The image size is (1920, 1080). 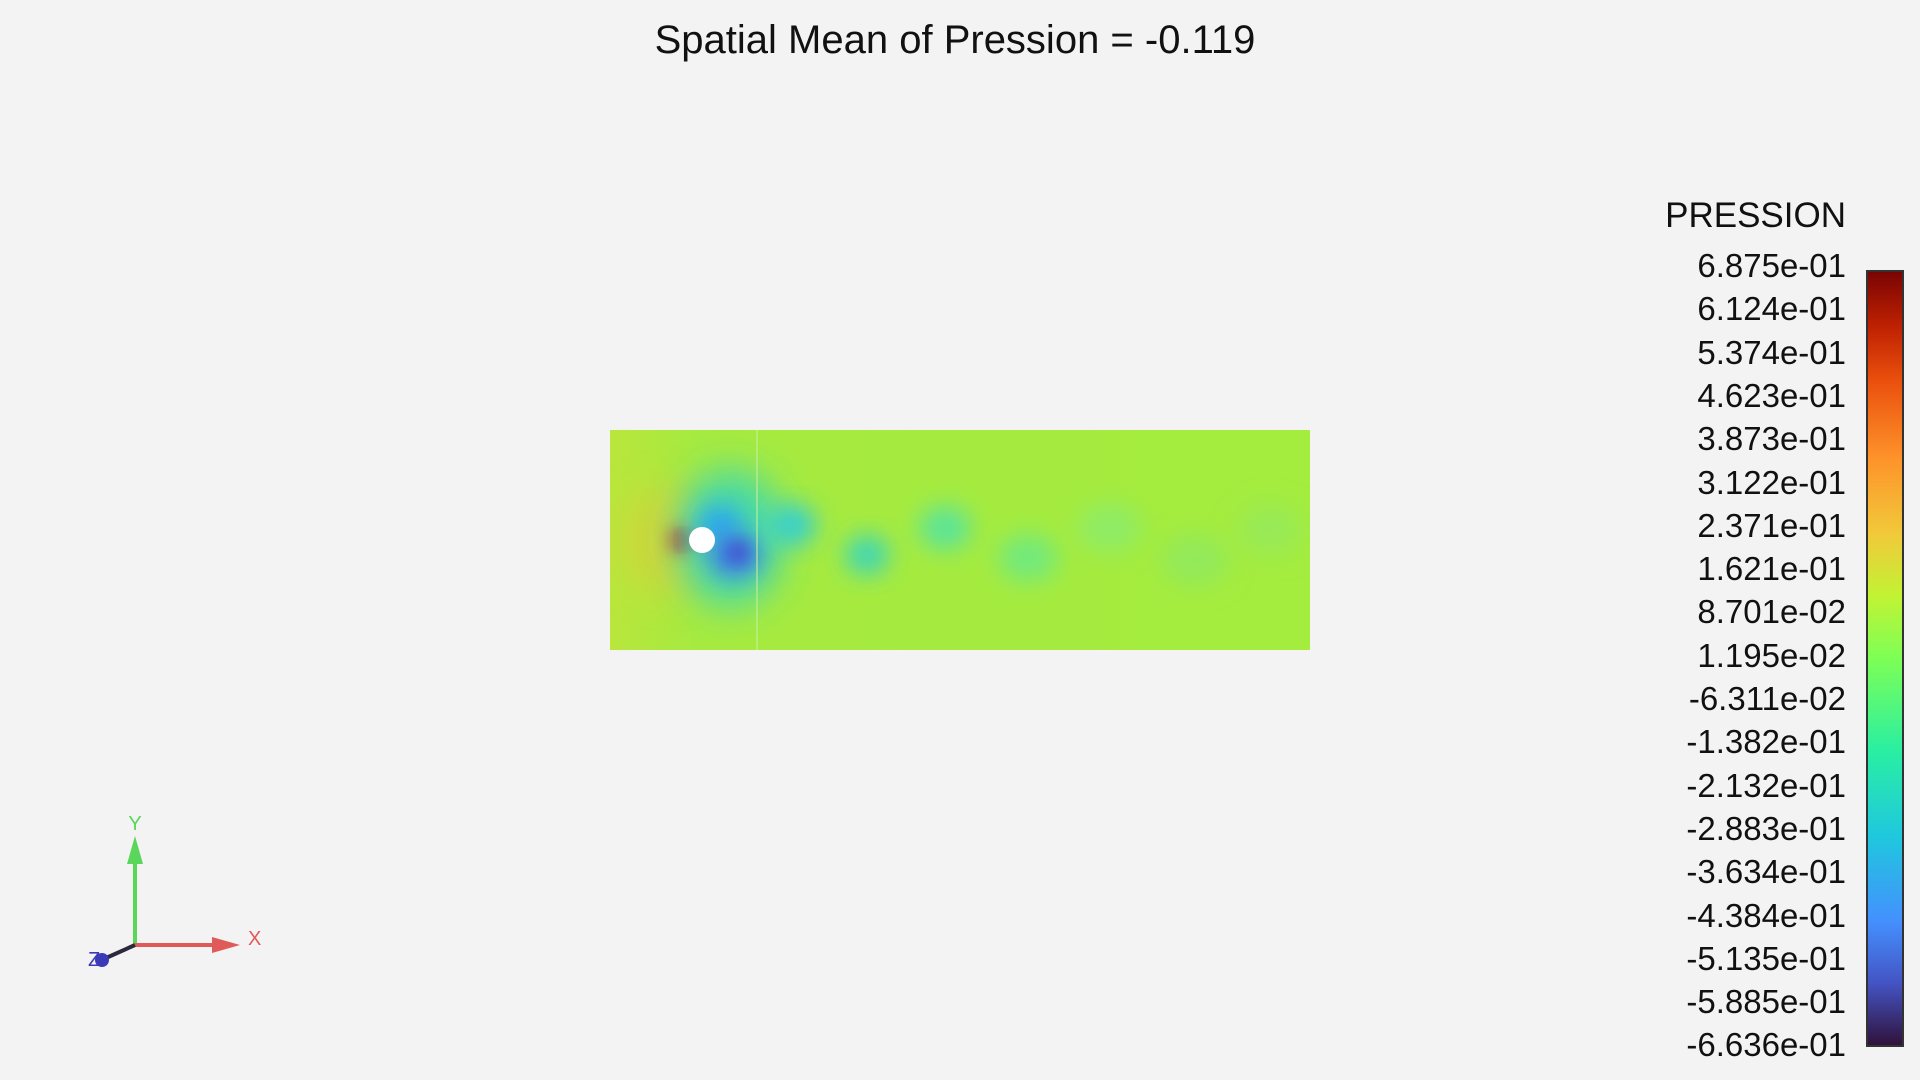 I want to click on colorbar-tick-label: -1.382e-01, so click(x=1766, y=742).